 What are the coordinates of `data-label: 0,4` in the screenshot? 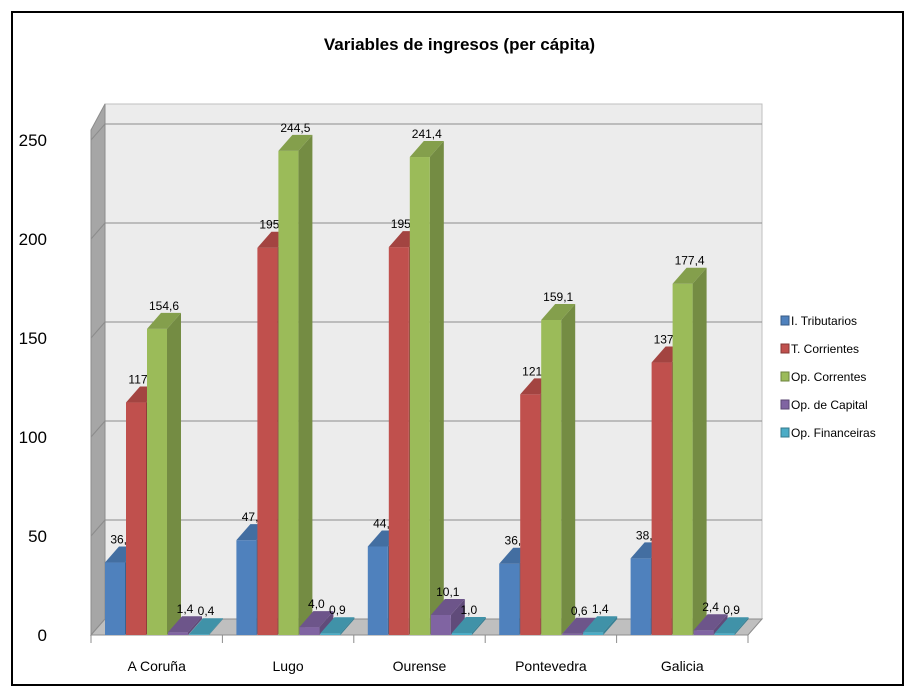 It's located at (206, 611).